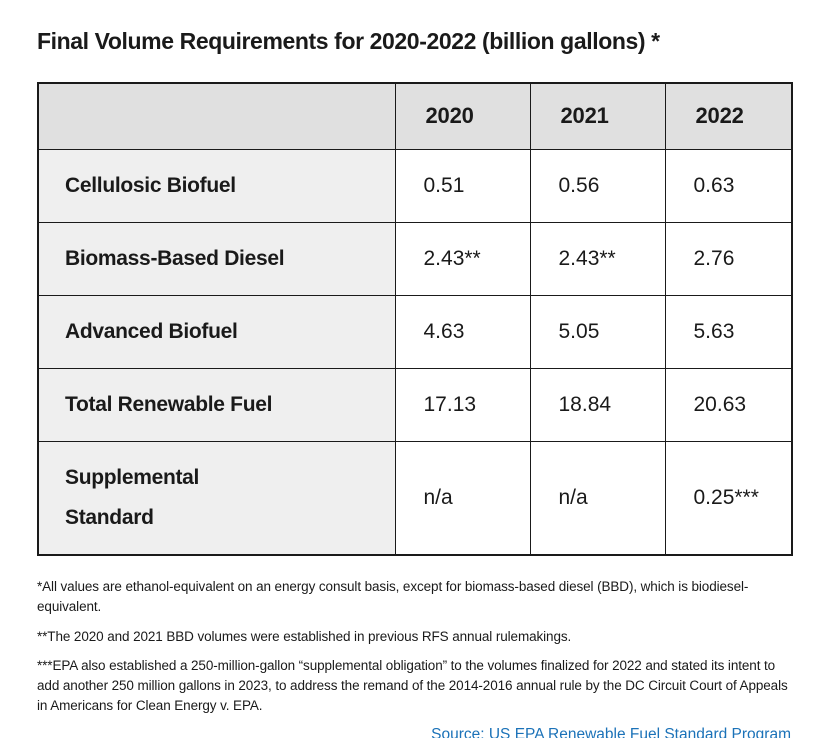 The width and height of the screenshot is (825, 738). Describe the element at coordinates (216, 498) in the screenshot. I see `row-label: Supplemental Standard` at that location.